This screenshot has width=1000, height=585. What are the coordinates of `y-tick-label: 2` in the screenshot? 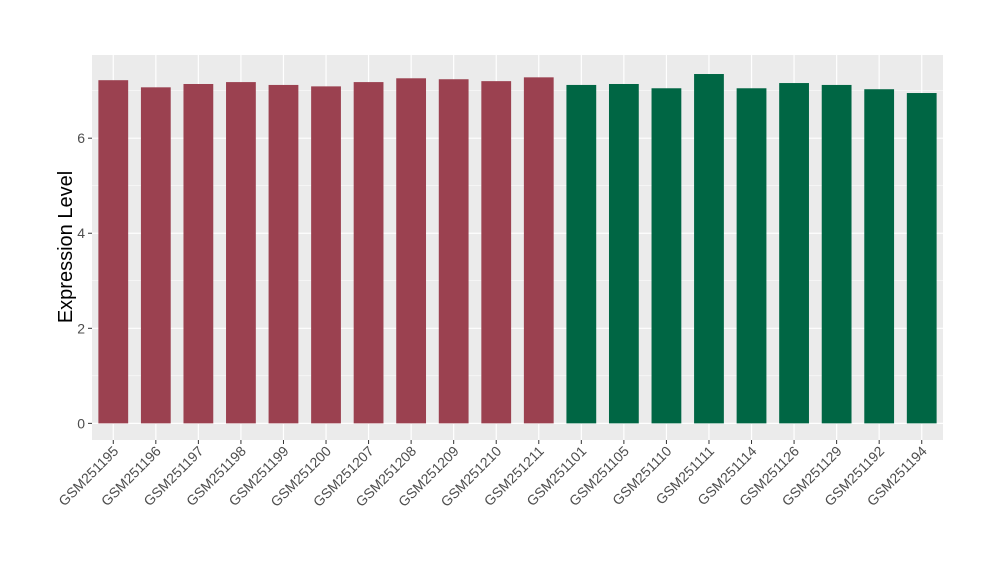 It's located at (81, 328).